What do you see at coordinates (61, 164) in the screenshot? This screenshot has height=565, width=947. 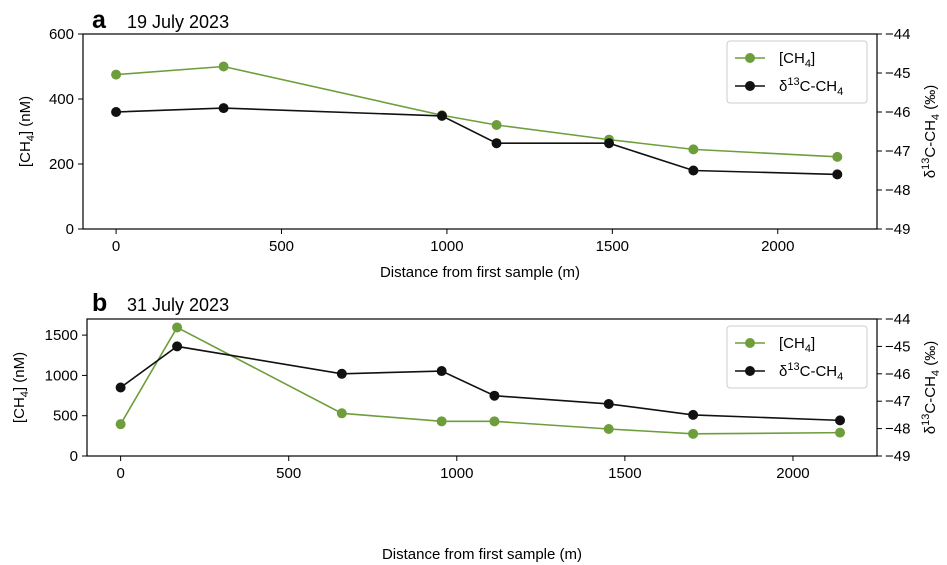 I see `y-left-tick-label: 200` at bounding box center [61, 164].